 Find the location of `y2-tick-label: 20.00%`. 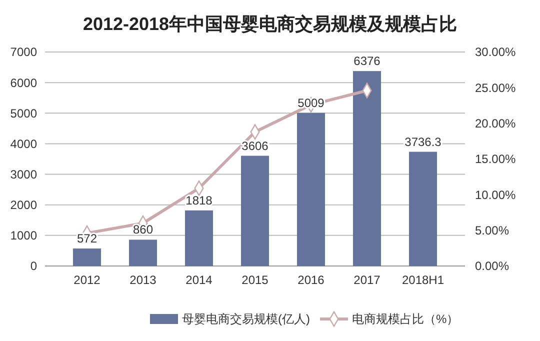

y2-tick-label: 20.00% is located at coordinates (495, 123).